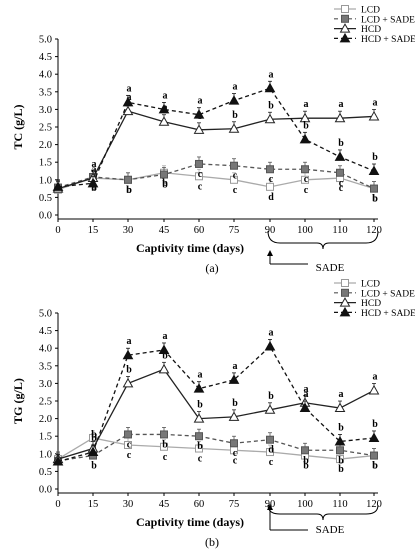 The width and height of the screenshot is (415, 550). I want to click on series-lcd: b bb c cdc cb, so click(216, 185).